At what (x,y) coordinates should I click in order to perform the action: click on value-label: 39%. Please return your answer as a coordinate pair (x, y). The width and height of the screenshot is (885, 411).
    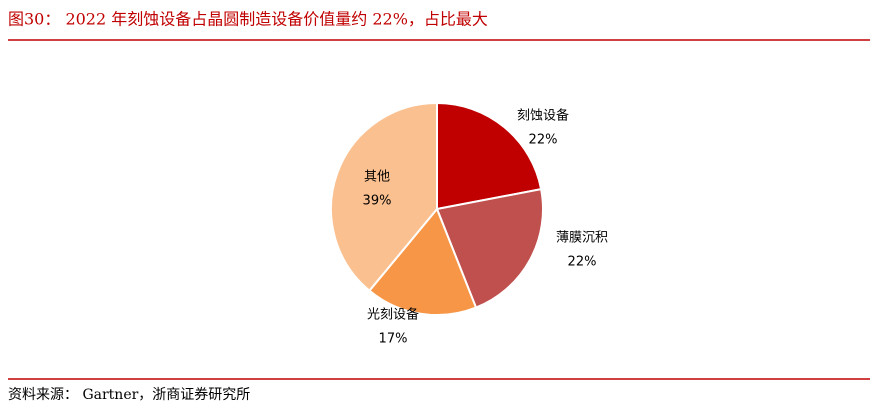
    Looking at the image, I should click on (377, 201).